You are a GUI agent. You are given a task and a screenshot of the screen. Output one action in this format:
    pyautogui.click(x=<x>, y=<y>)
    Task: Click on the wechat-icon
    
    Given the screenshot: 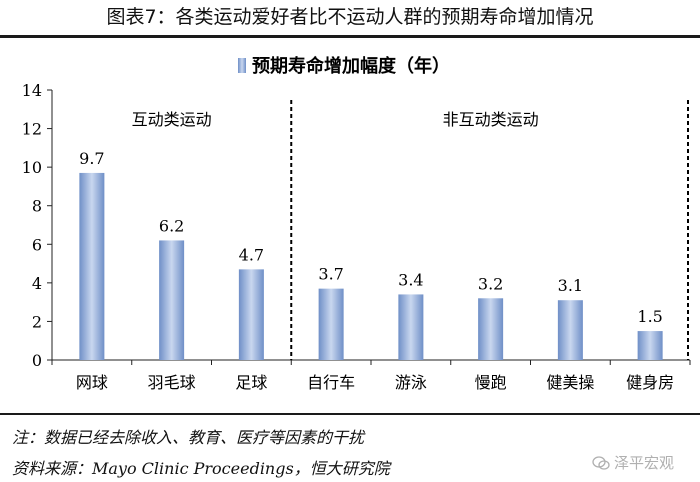 What is the action you would take?
    pyautogui.click(x=601, y=462)
    